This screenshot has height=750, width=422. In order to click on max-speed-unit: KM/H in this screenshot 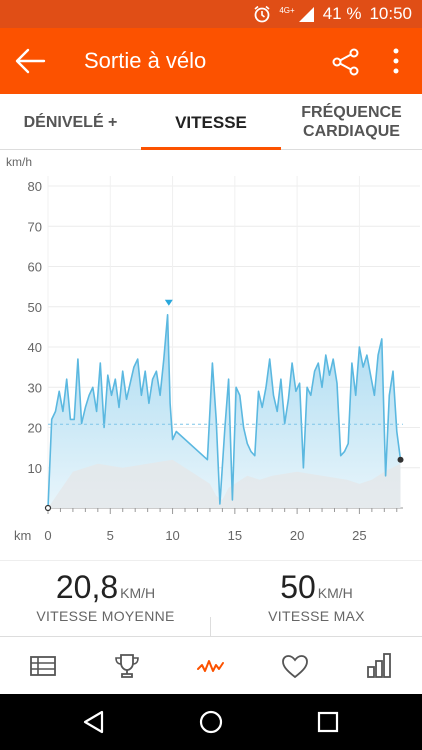, I will do `click(335, 593)`.